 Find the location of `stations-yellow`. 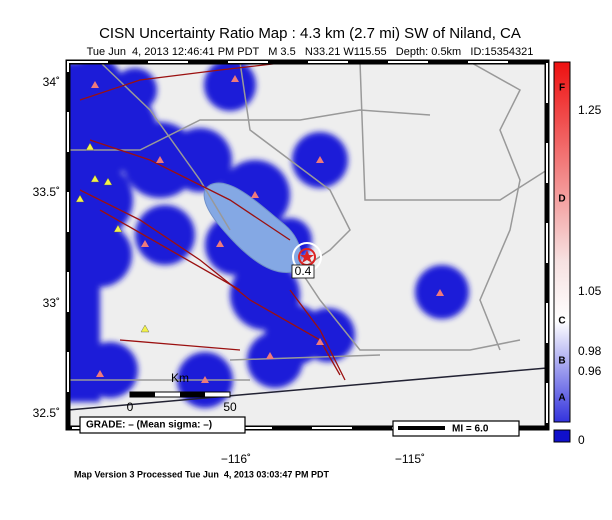

stations-yellow is located at coordinates (112, 237).